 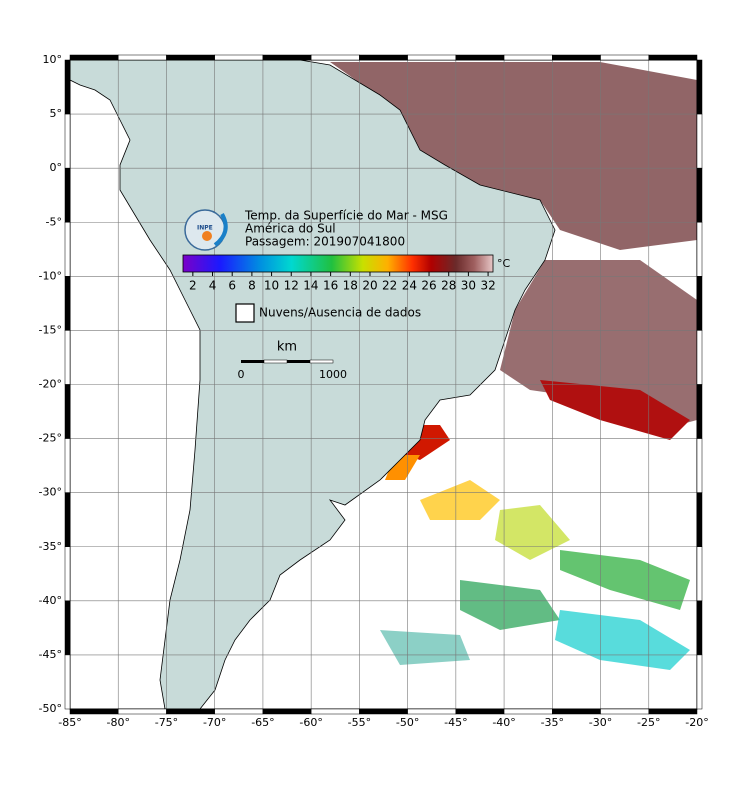 What do you see at coordinates (50, 600) in the screenshot?
I see `y-tick-label: -40°` at bounding box center [50, 600].